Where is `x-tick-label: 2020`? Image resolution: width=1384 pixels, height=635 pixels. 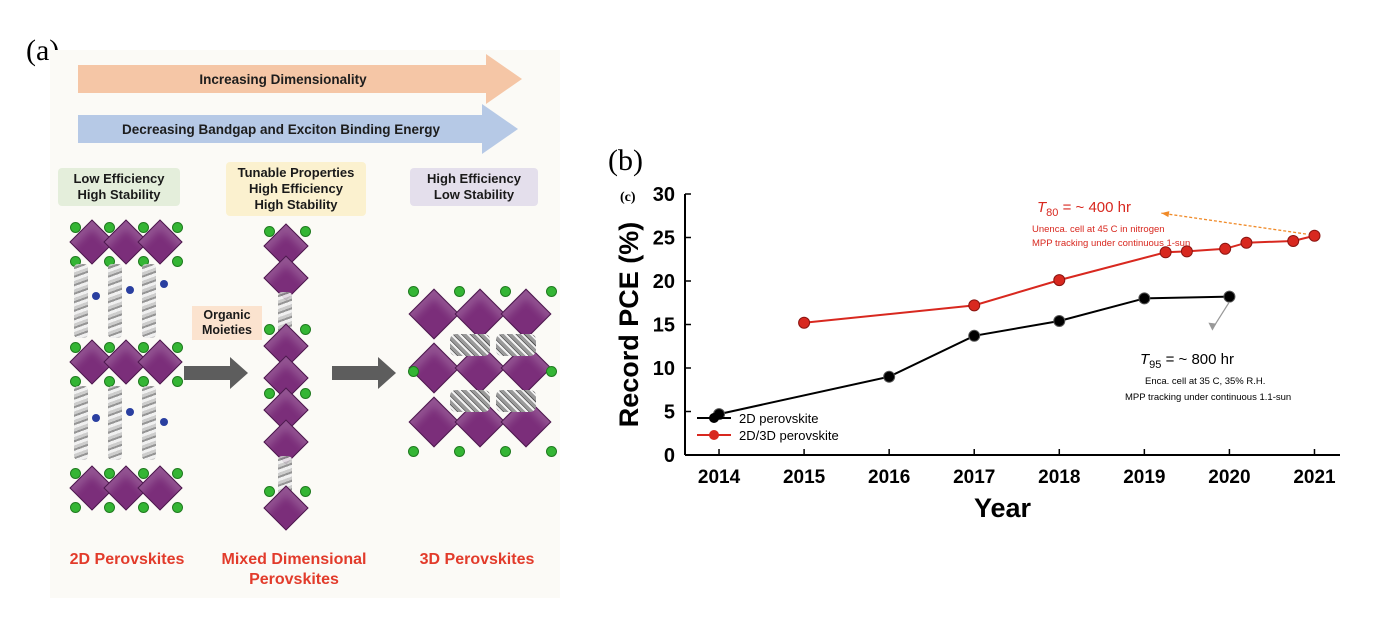
x-tick-label: 2020 is located at coordinates (1229, 477).